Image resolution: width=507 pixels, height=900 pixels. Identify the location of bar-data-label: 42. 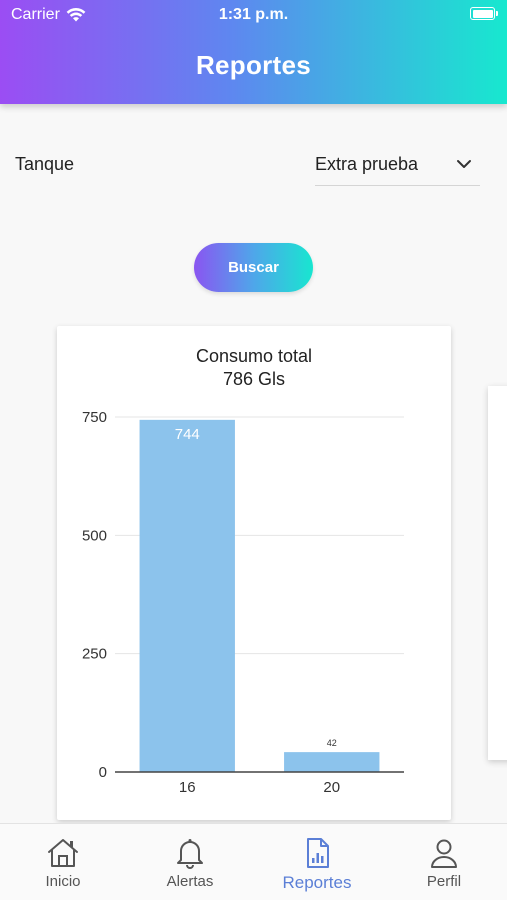
(332, 743).